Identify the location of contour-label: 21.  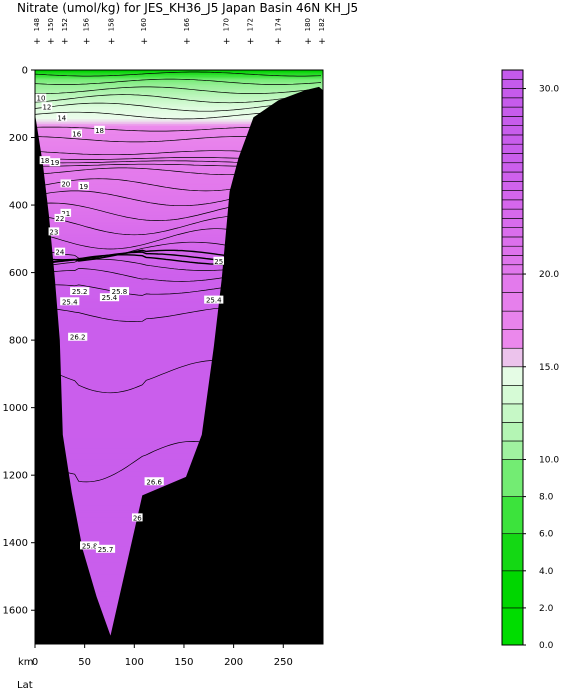
(65, 214).